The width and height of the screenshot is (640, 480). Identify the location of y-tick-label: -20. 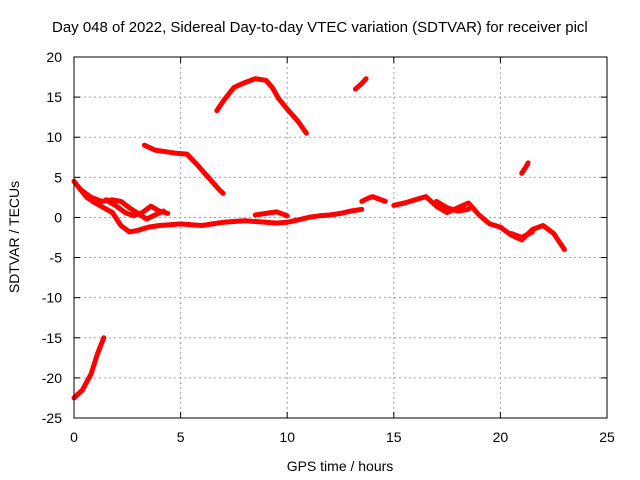
(52, 378).